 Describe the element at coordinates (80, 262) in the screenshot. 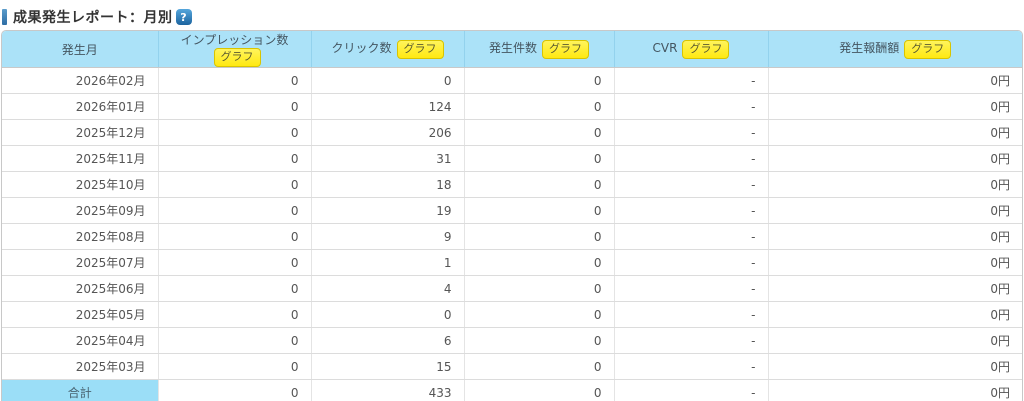

I see `cell-month: 2025年07月` at that location.